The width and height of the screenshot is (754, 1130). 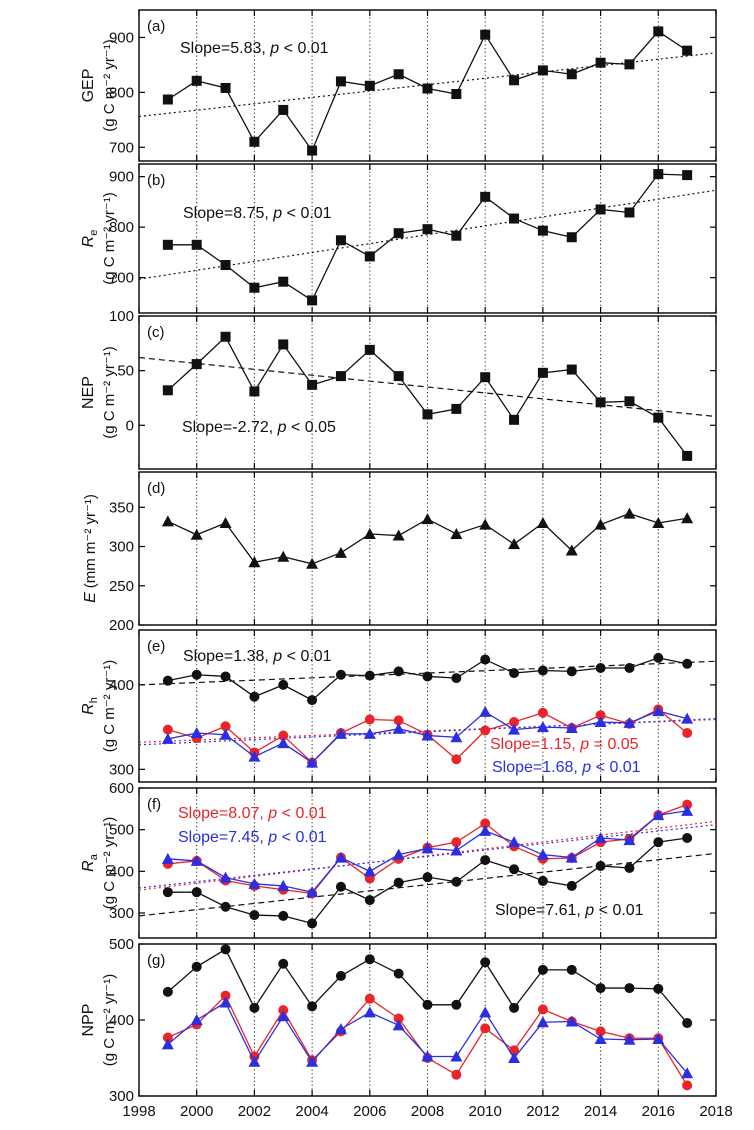 I want to click on y-axis-unit: (g C m⁻² yr⁻¹), so click(x=109, y=85).